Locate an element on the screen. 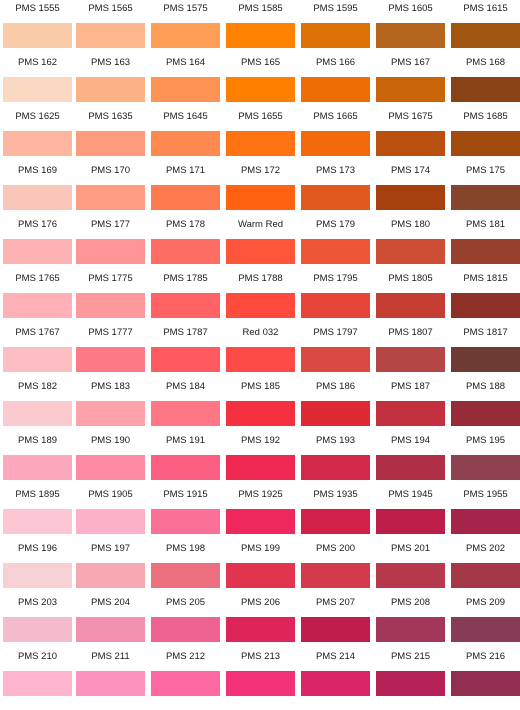 Image resolution: width=520 pixels, height=710 pixels. swatch-cell: PMS 1905 is located at coordinates (110, 515).